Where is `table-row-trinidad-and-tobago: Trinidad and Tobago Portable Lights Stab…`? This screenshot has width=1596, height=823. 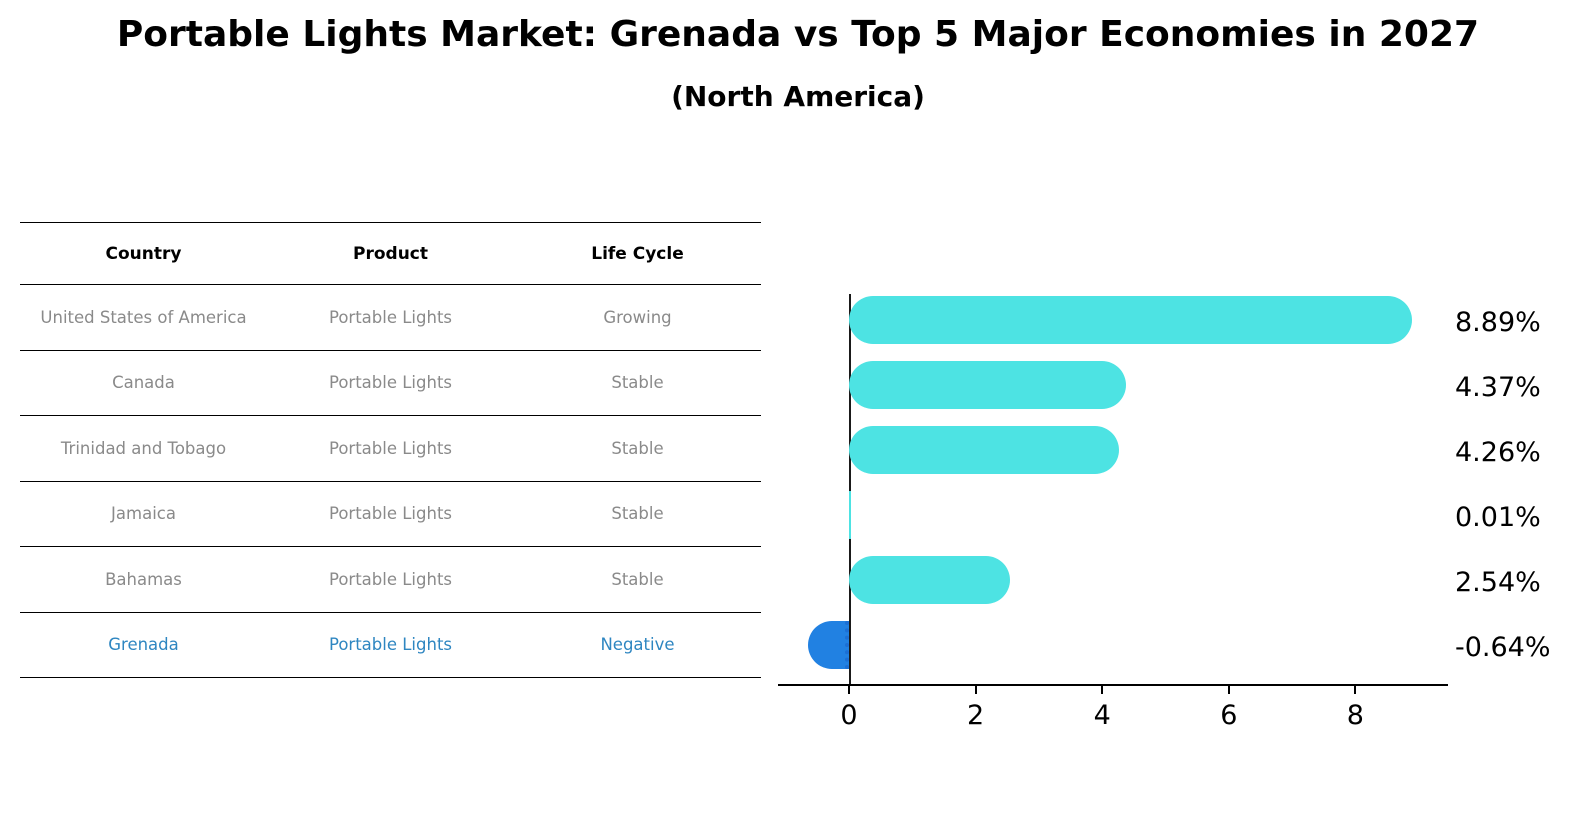 table-row-trinidad-and-tobago: Trinidad and Tobago Portable Lights Stab… is located at coordinates (390, 449).